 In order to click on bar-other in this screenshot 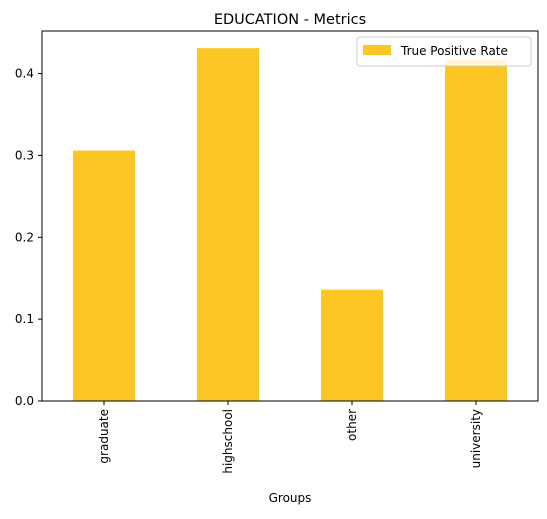, I will do `click(352, 345)`.